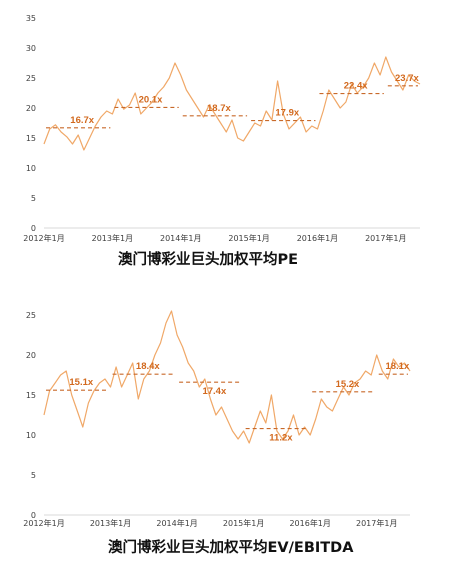 The height and width of the screenshot is (561, 454). I want to click on pe-average-label: 17.9x, so click(287, 113).